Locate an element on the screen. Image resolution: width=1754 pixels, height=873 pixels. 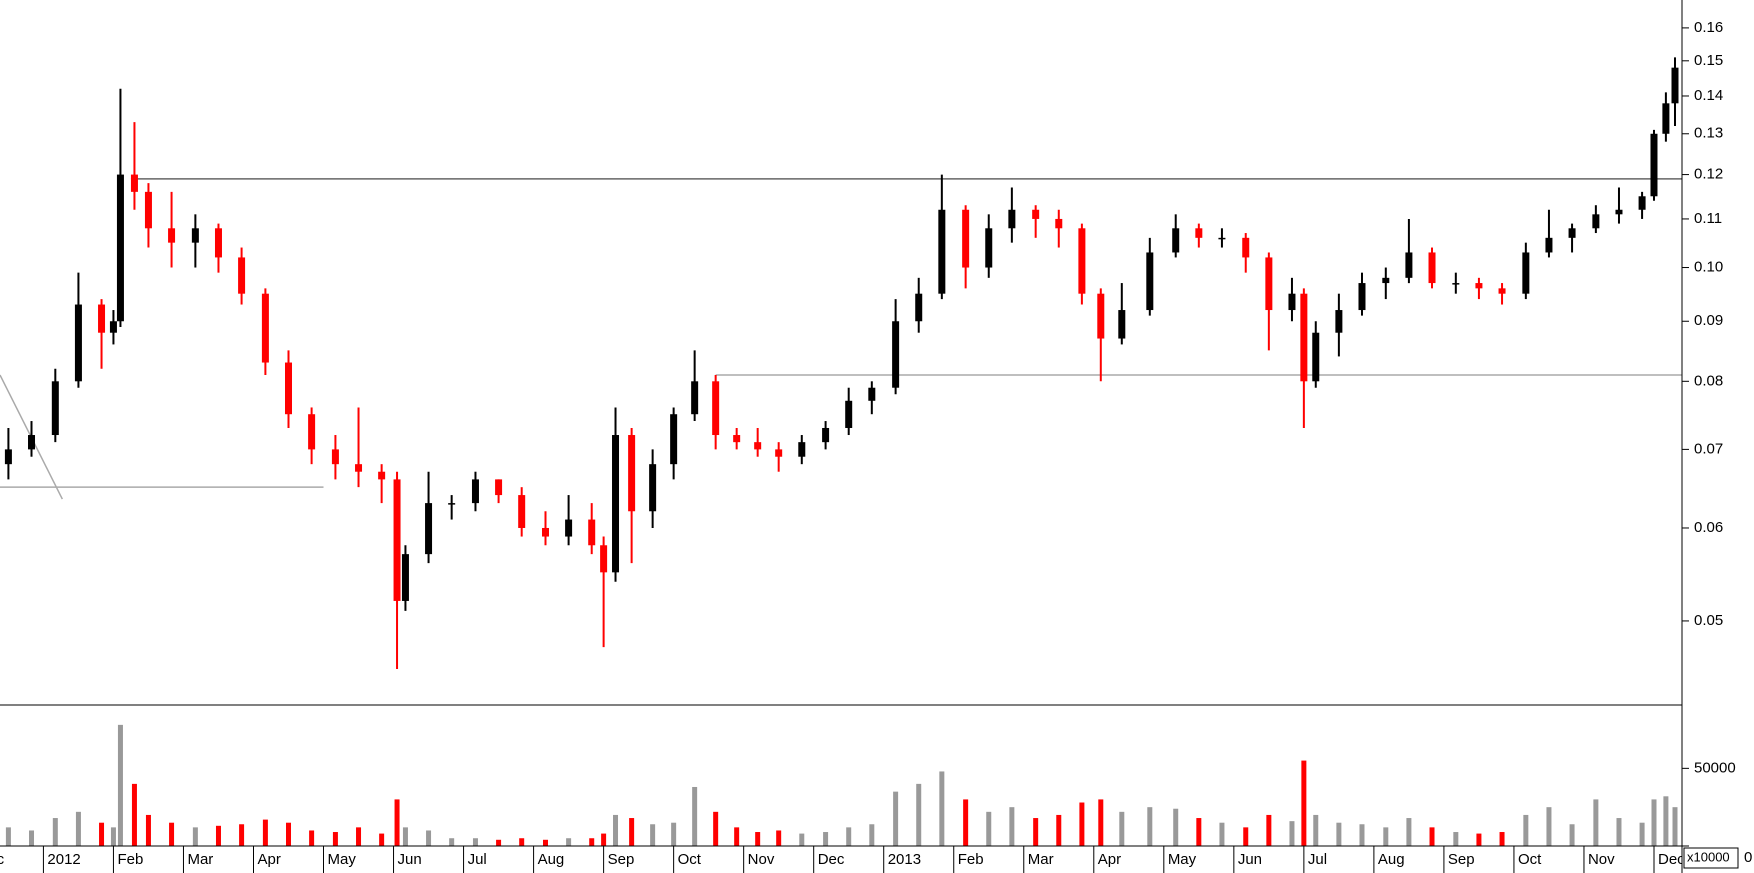
x-tick-label: Apr is located at coordinates (268, 859).